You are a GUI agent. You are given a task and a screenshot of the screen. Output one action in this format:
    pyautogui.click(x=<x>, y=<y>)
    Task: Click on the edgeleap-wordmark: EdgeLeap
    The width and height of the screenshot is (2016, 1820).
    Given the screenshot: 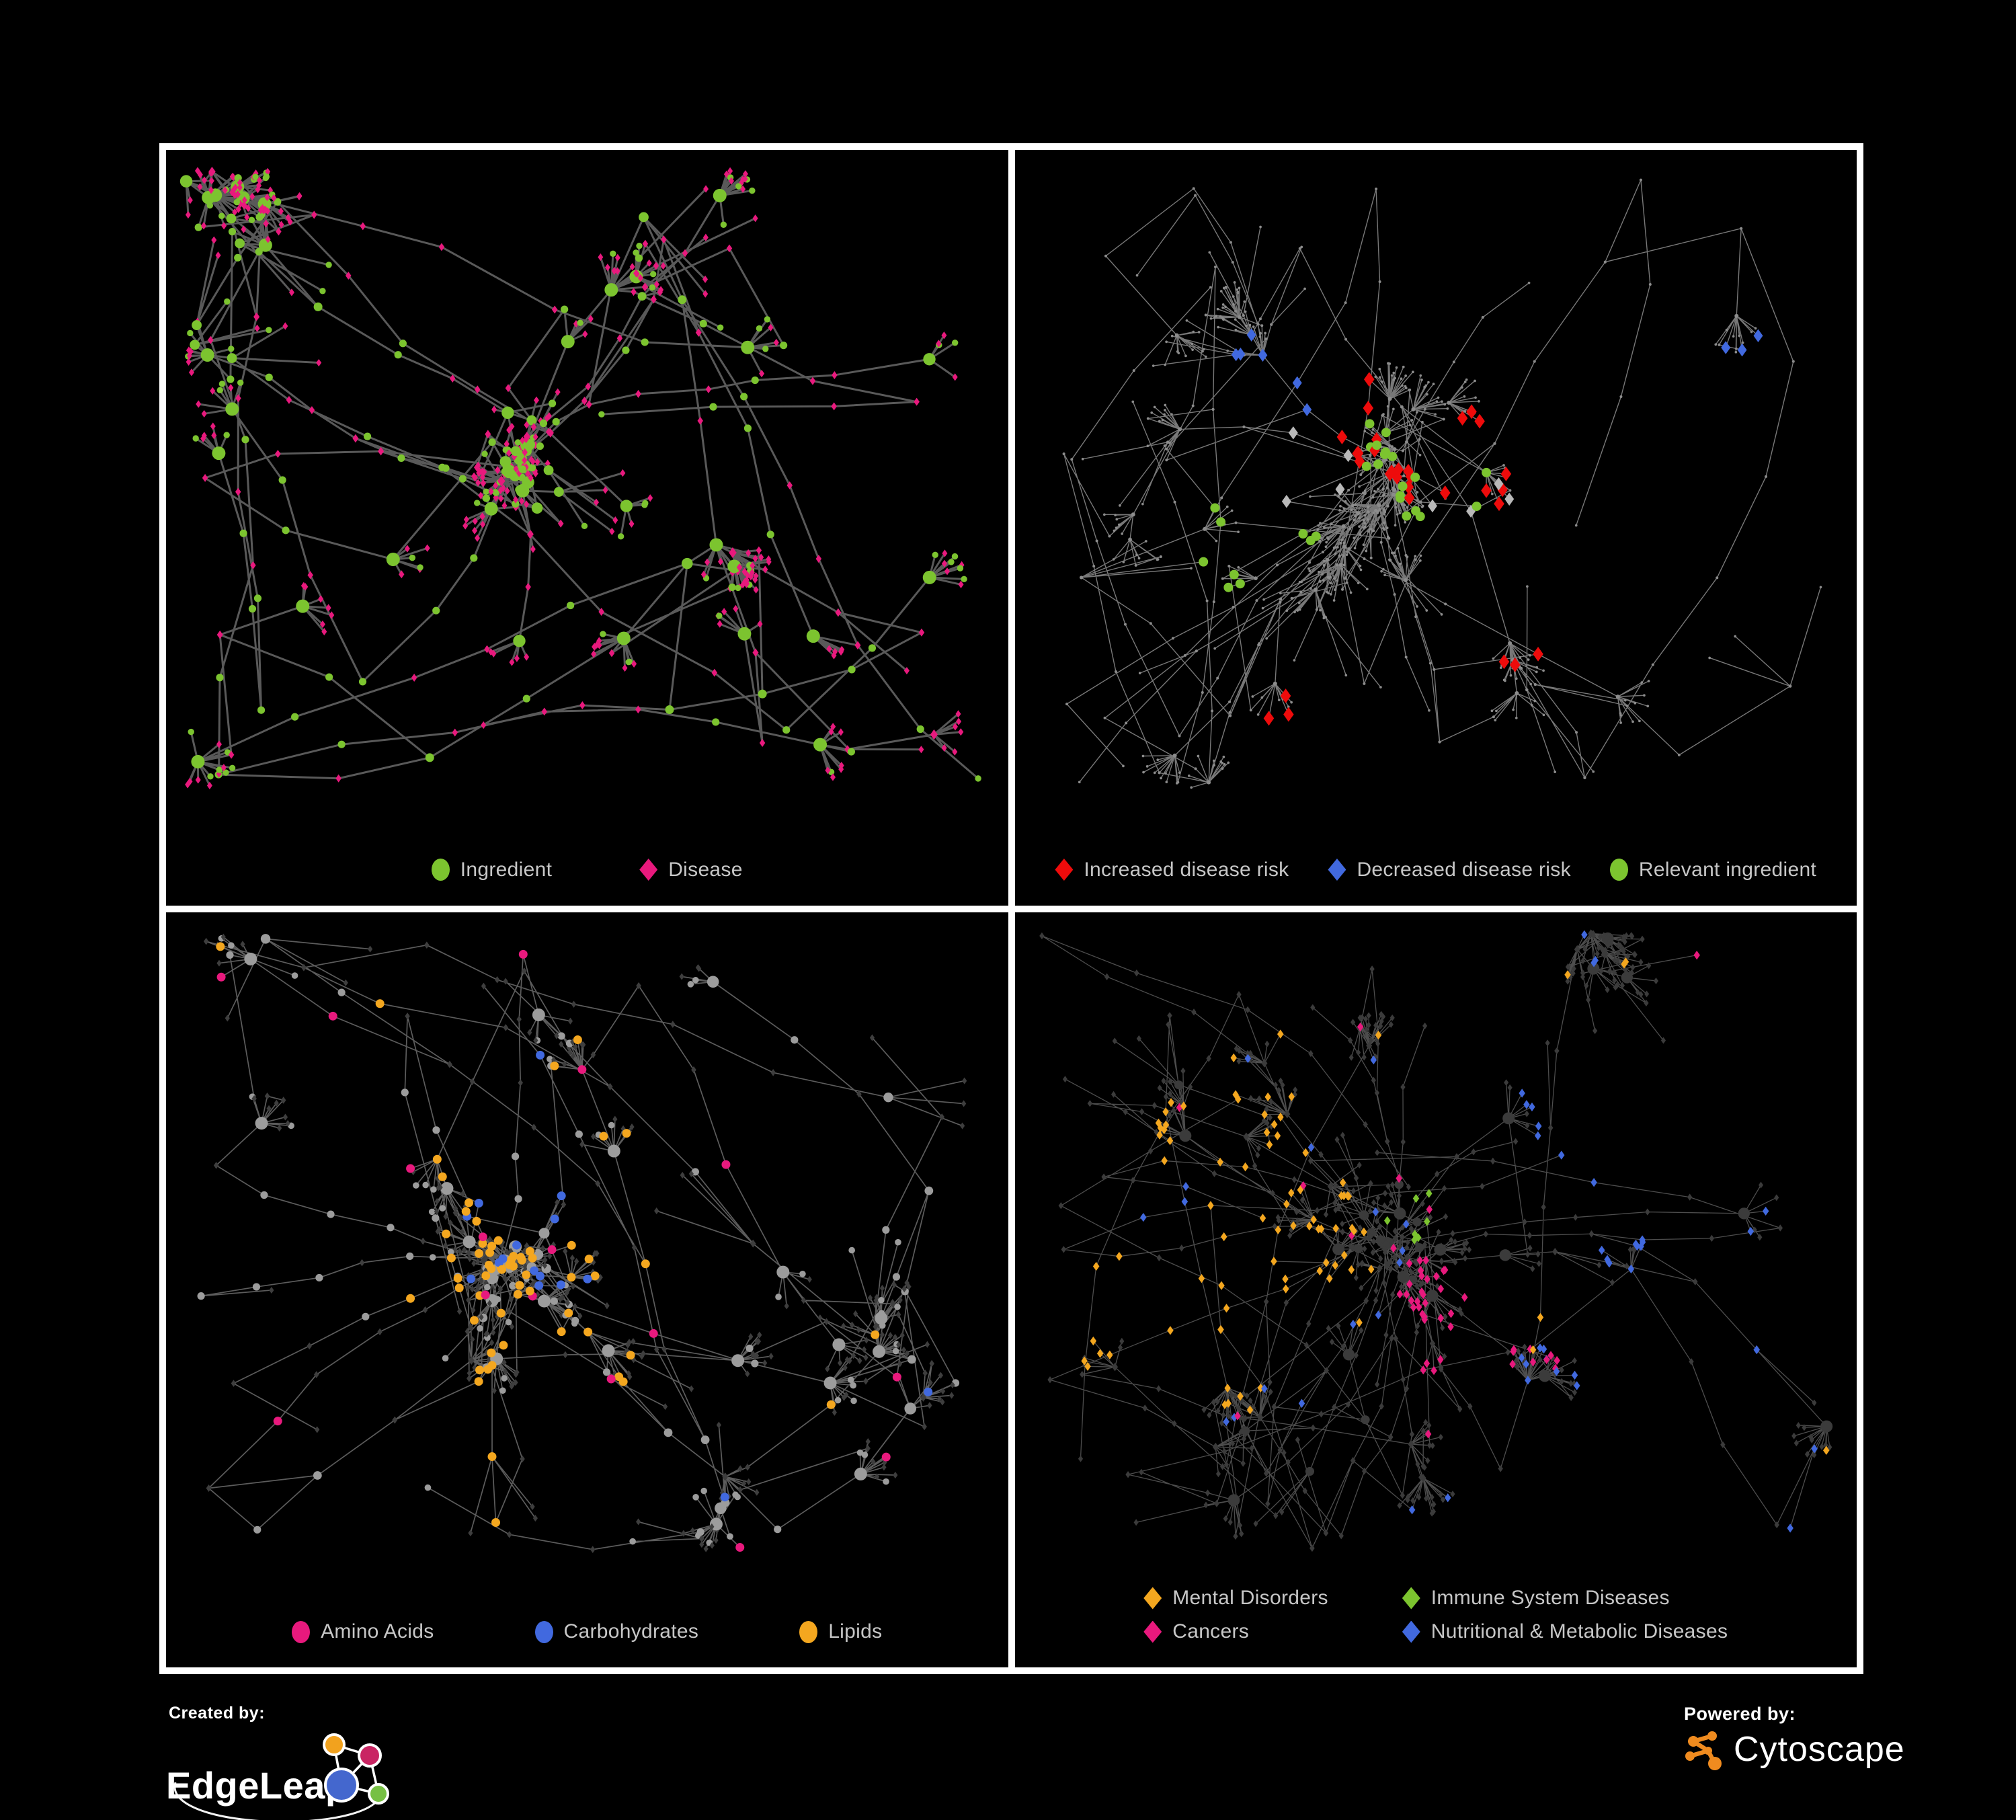 What is the action you would take?
    pyautogui.click(x=257, y=1785)
    